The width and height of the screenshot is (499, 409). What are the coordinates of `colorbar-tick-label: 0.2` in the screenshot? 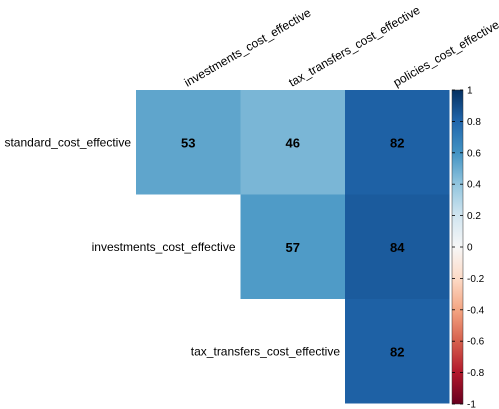 It's located at (474, 216).